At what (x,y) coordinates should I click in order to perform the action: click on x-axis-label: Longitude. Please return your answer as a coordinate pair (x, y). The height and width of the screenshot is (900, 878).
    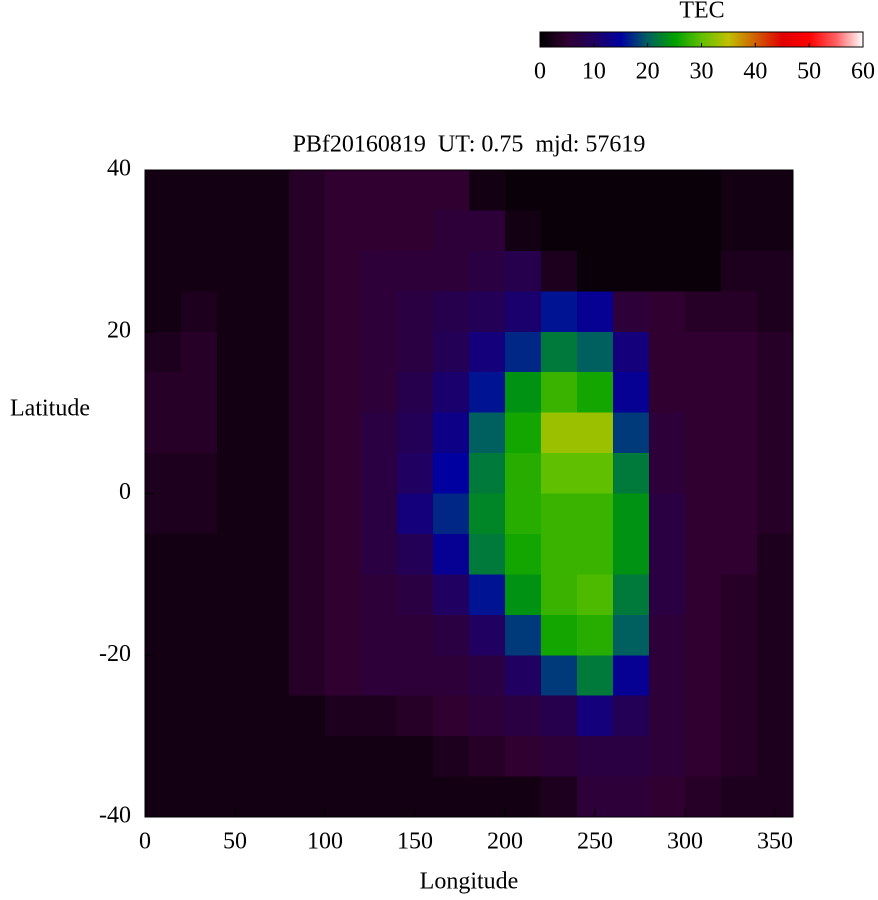
    Looking at the image, I should click on (469, 882).